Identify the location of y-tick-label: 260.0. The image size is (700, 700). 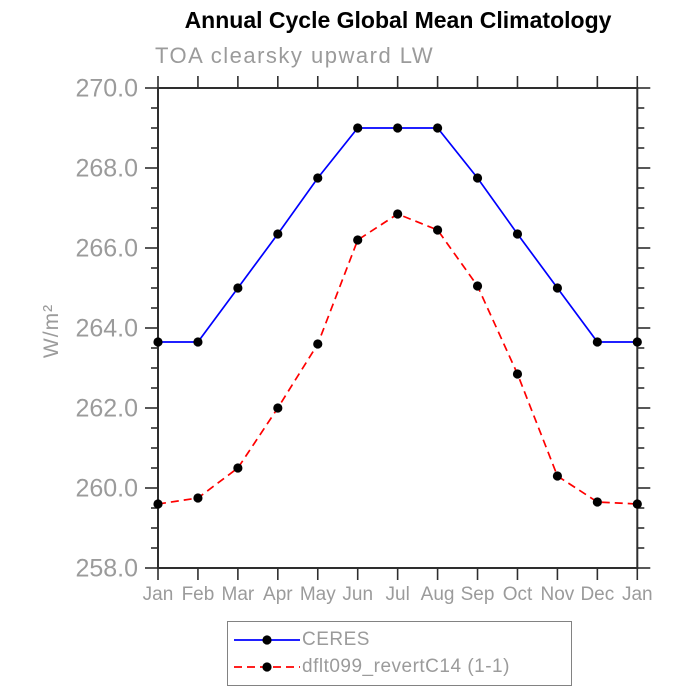
(106, 489).